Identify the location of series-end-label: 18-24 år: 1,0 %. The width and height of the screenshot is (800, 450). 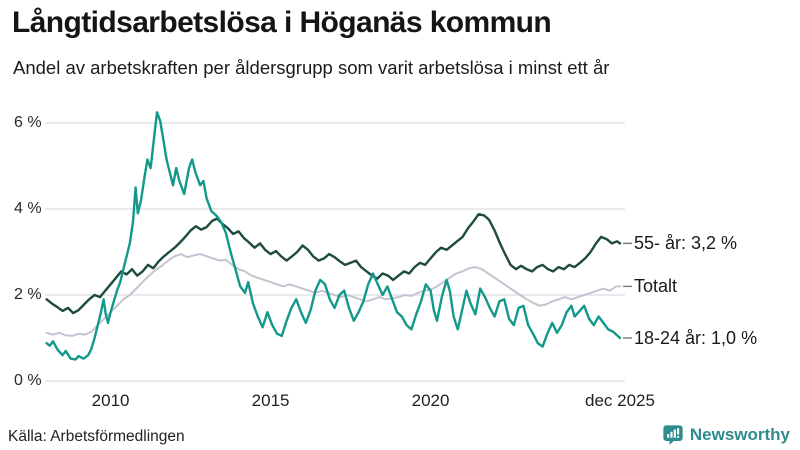
(696, 338).